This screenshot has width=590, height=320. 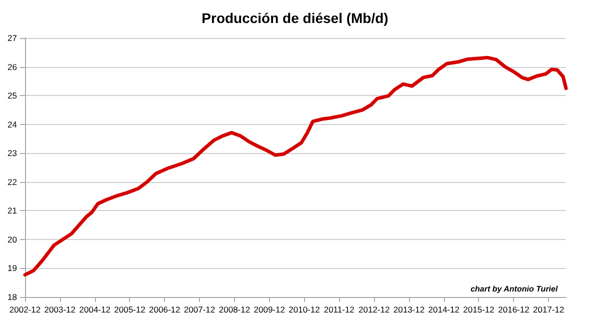 I want to click on y-tick-label: 21, so click(x=13, y=211).